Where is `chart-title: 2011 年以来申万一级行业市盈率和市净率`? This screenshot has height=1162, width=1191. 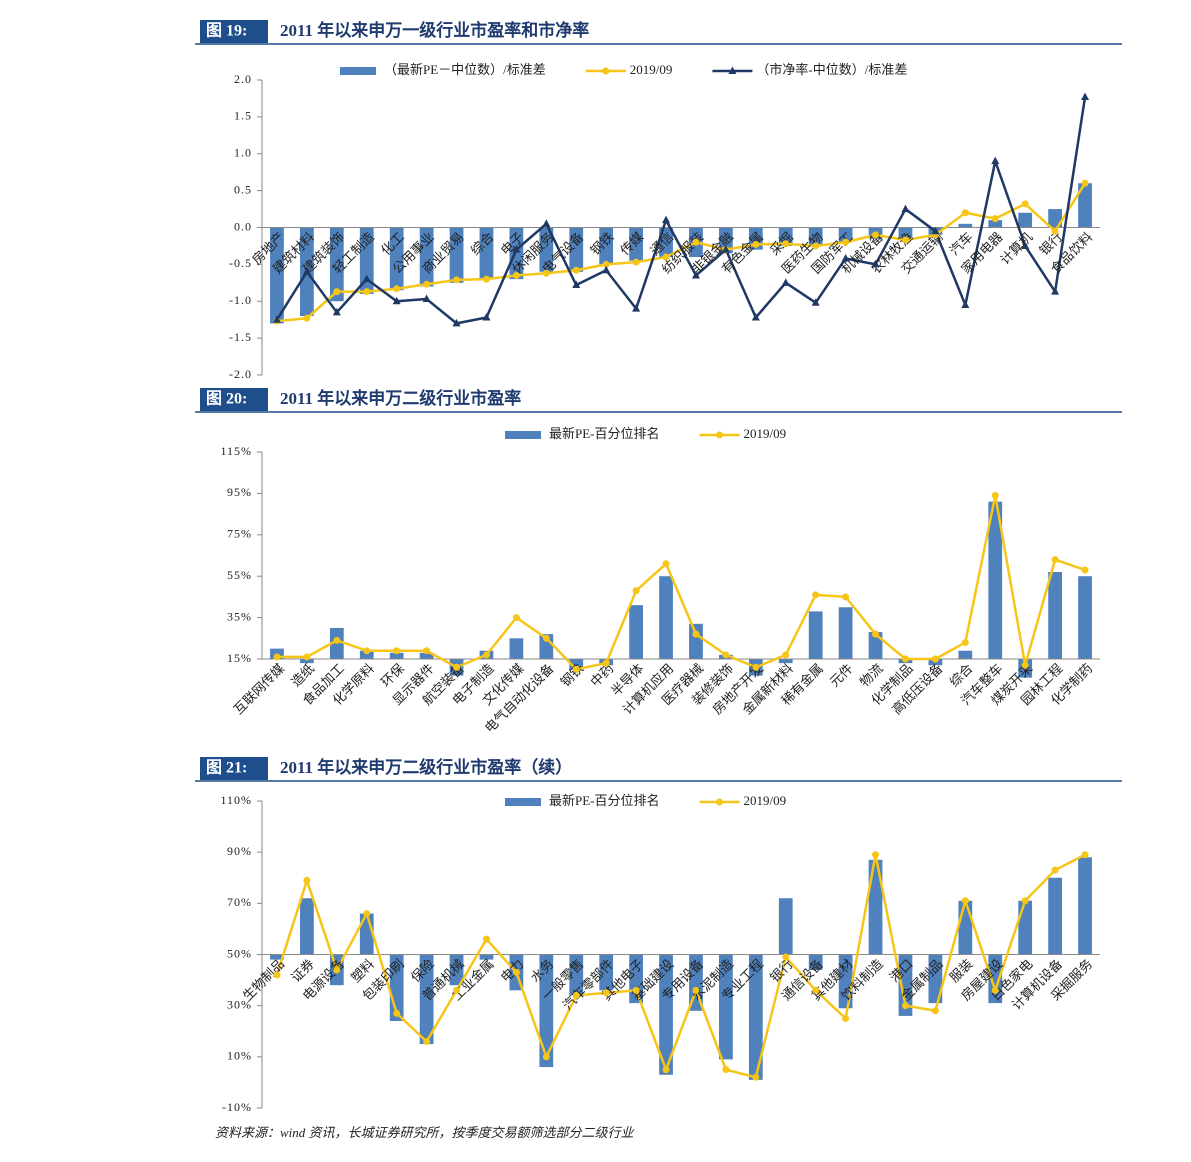 chart-title: 2011 年以来申万一级行业市盈率和市净率 is located at coordinates (434, 30).